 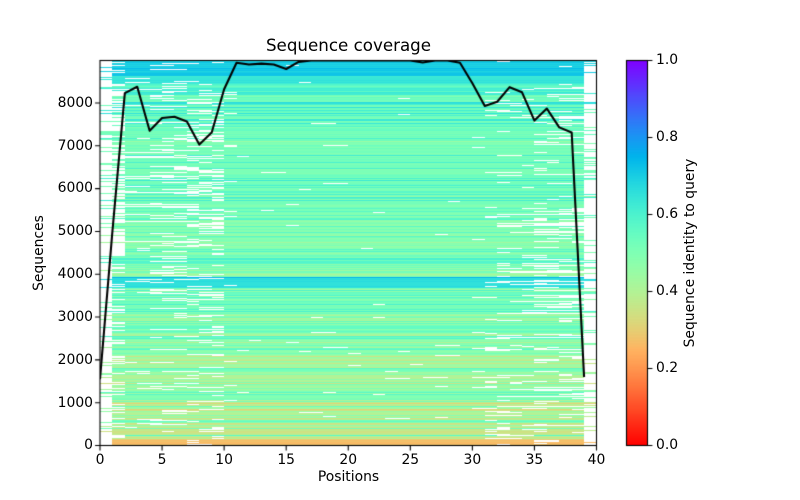 I want to click on x-tick-label: 25, so click(x=410, y=460).